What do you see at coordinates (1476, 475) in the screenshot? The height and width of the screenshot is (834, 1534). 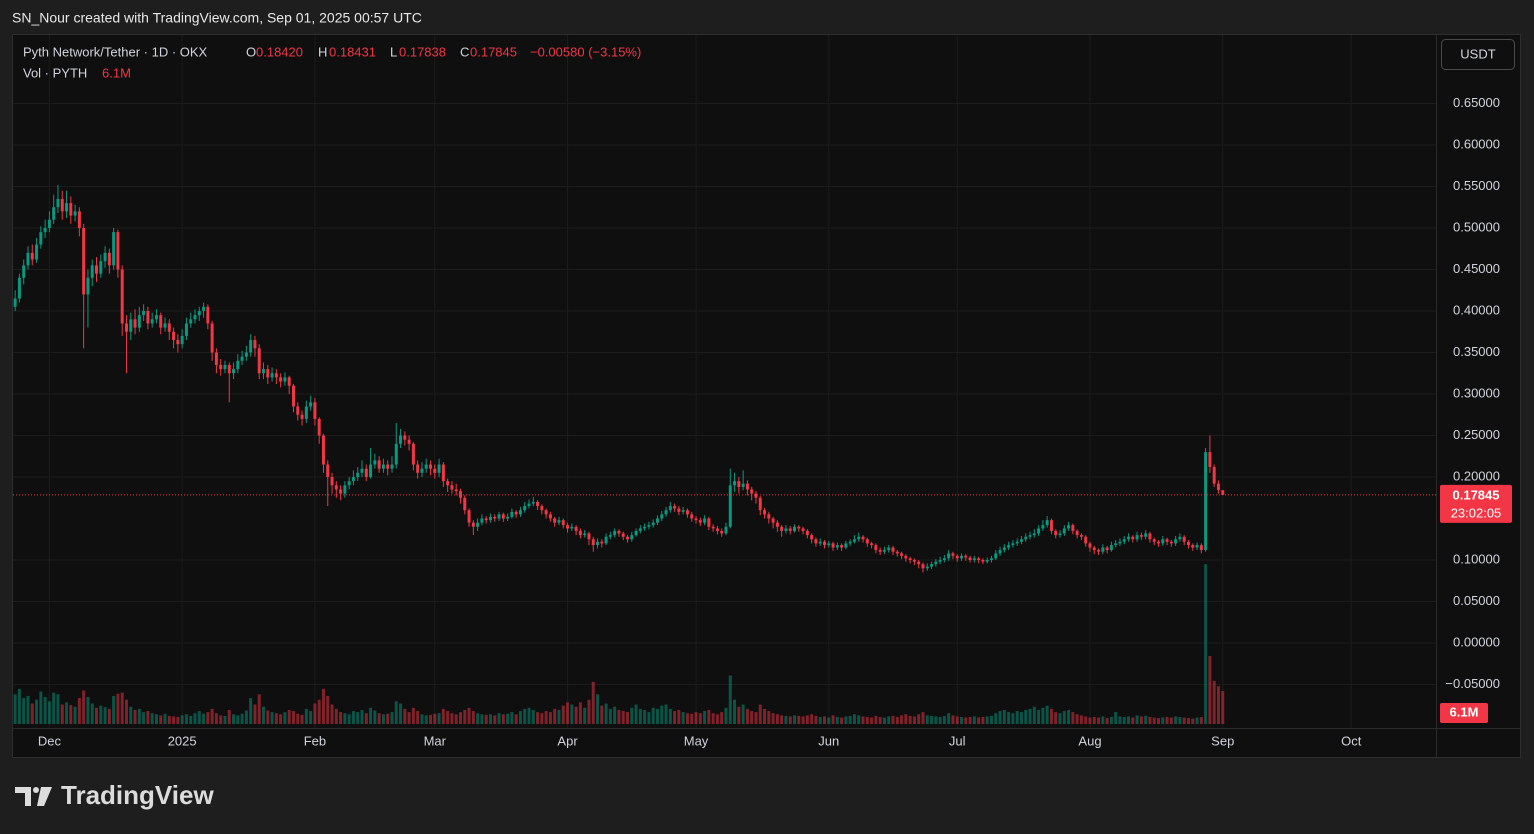 I see `y-tick-label: 0.20000` at bounding box center [1476, 475].